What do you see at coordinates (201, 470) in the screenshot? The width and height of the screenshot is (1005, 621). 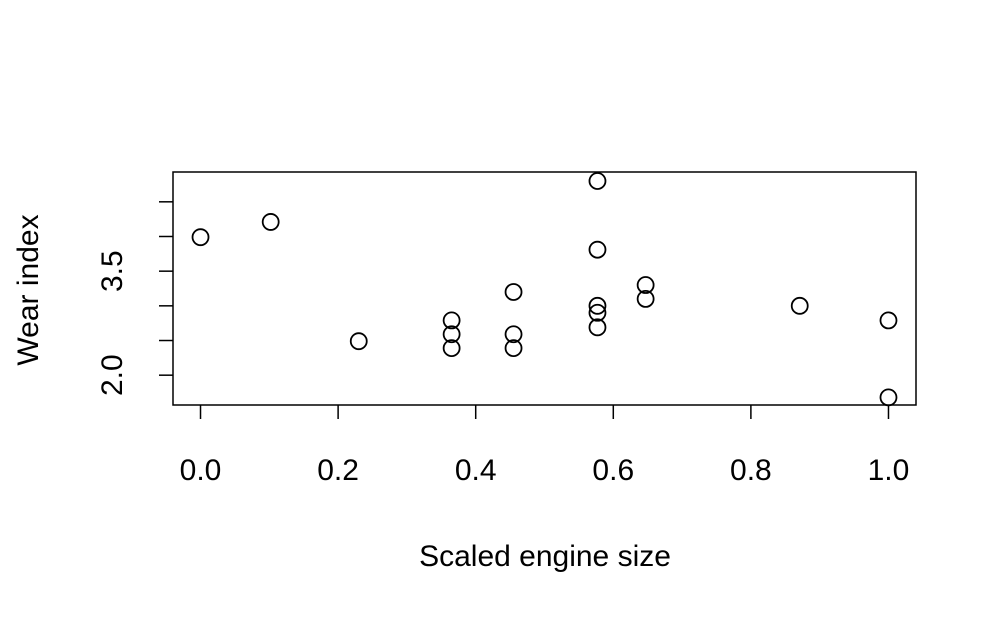 I see `x-tick-label: 0.0` at bounding box center [201, 470].